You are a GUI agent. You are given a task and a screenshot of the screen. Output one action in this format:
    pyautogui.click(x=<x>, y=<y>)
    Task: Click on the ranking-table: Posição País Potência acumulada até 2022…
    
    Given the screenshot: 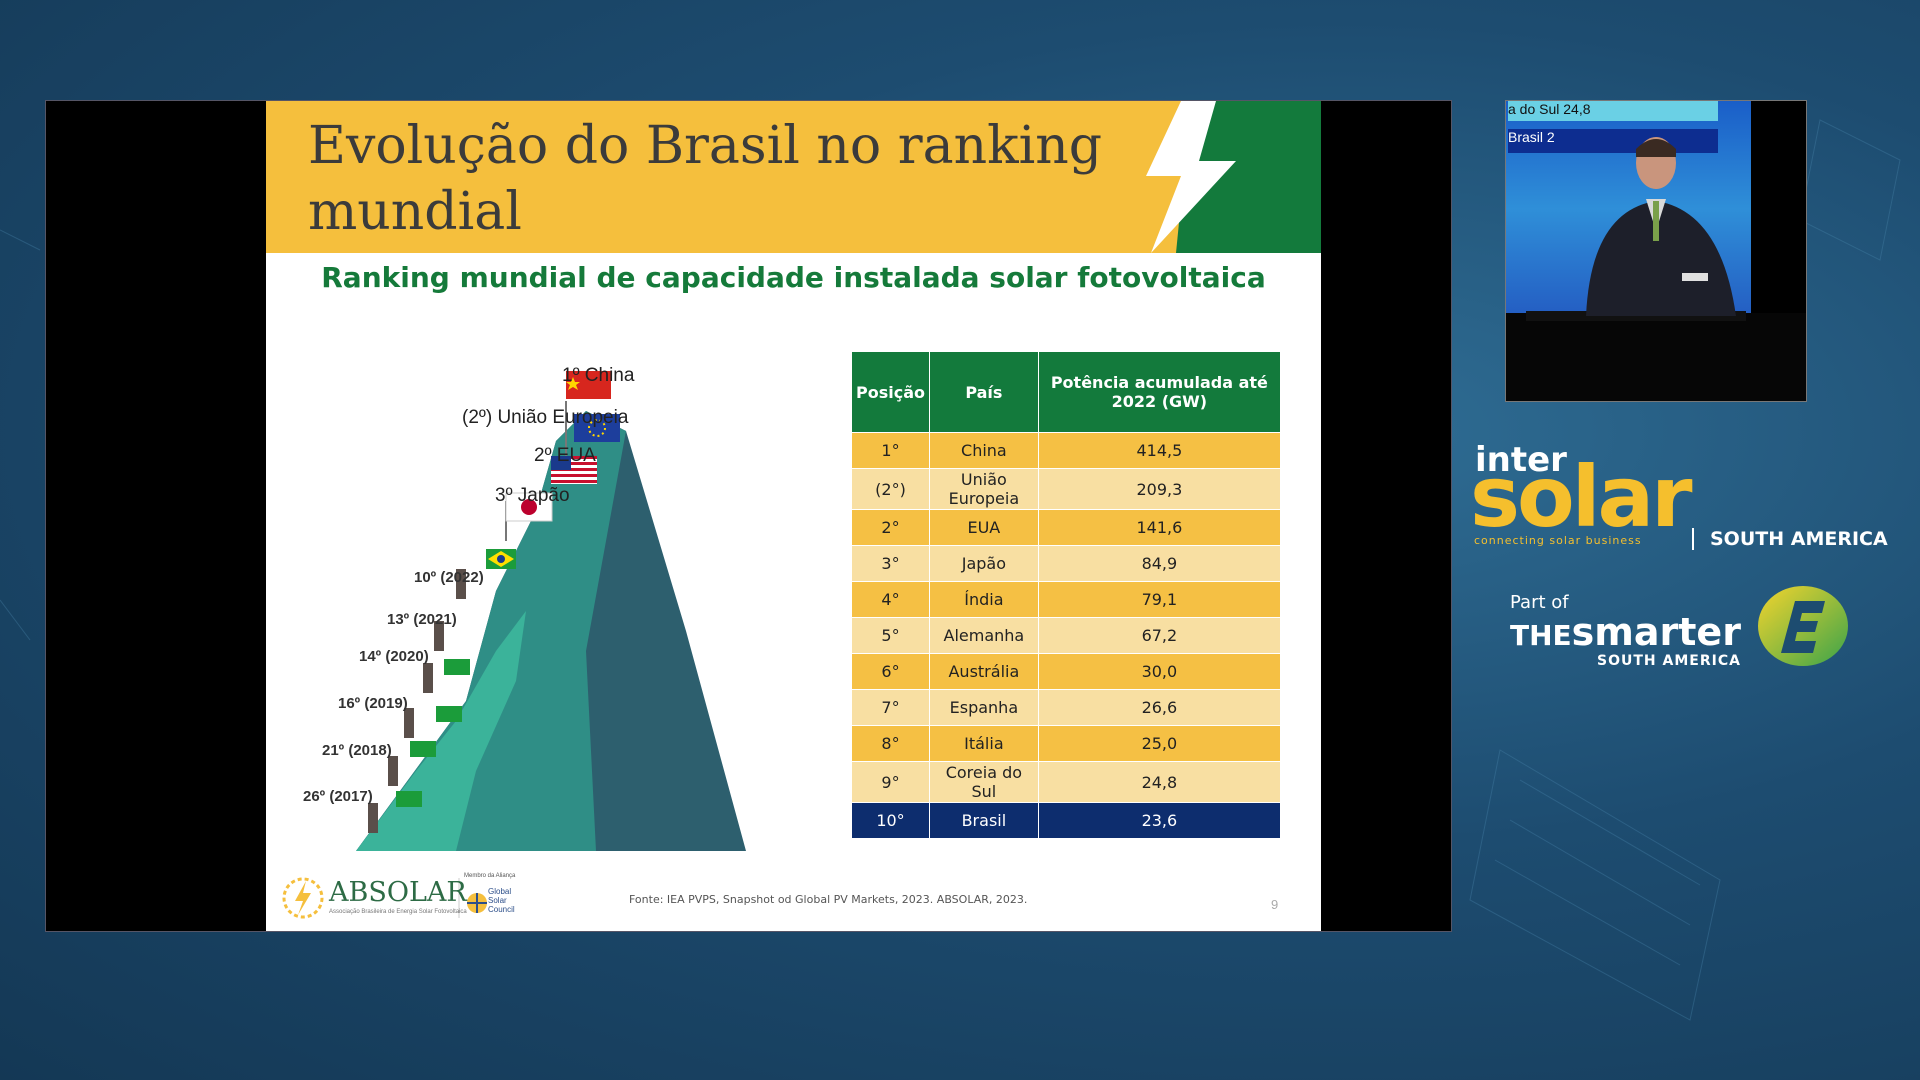 What is the action you would take?
    pyautogui.click(x=1066, y=595)
    